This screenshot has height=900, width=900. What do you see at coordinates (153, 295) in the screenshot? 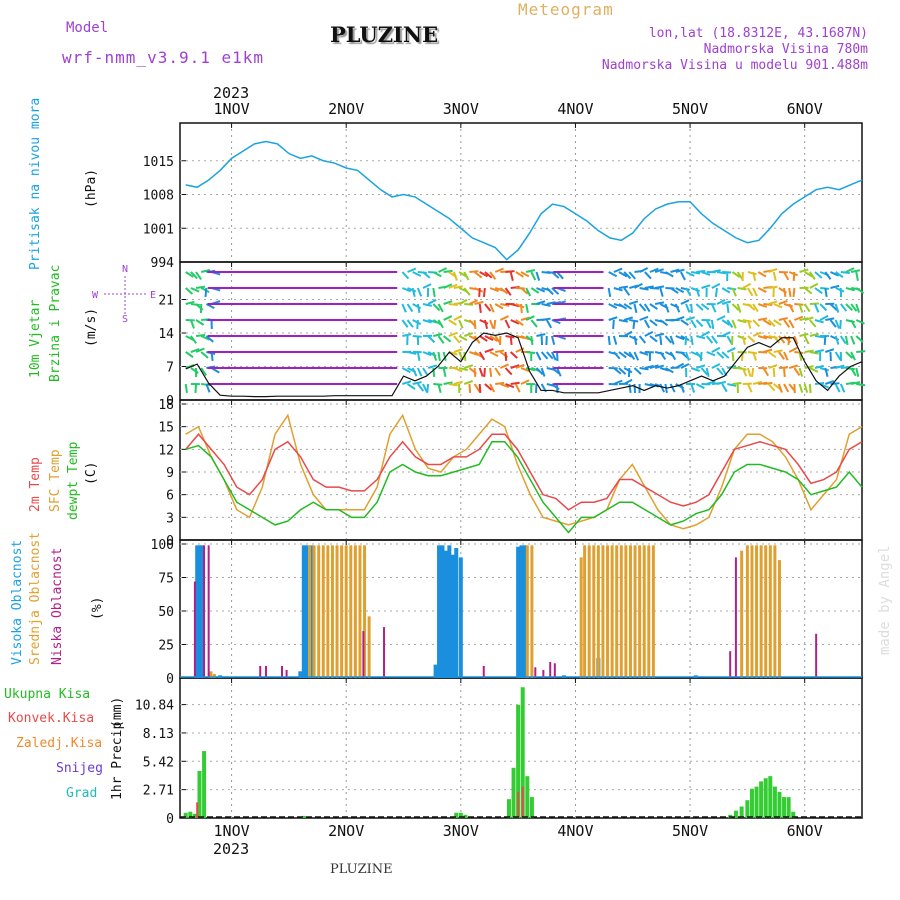
I see `compass-e: E` at bounding box center [153, 295].